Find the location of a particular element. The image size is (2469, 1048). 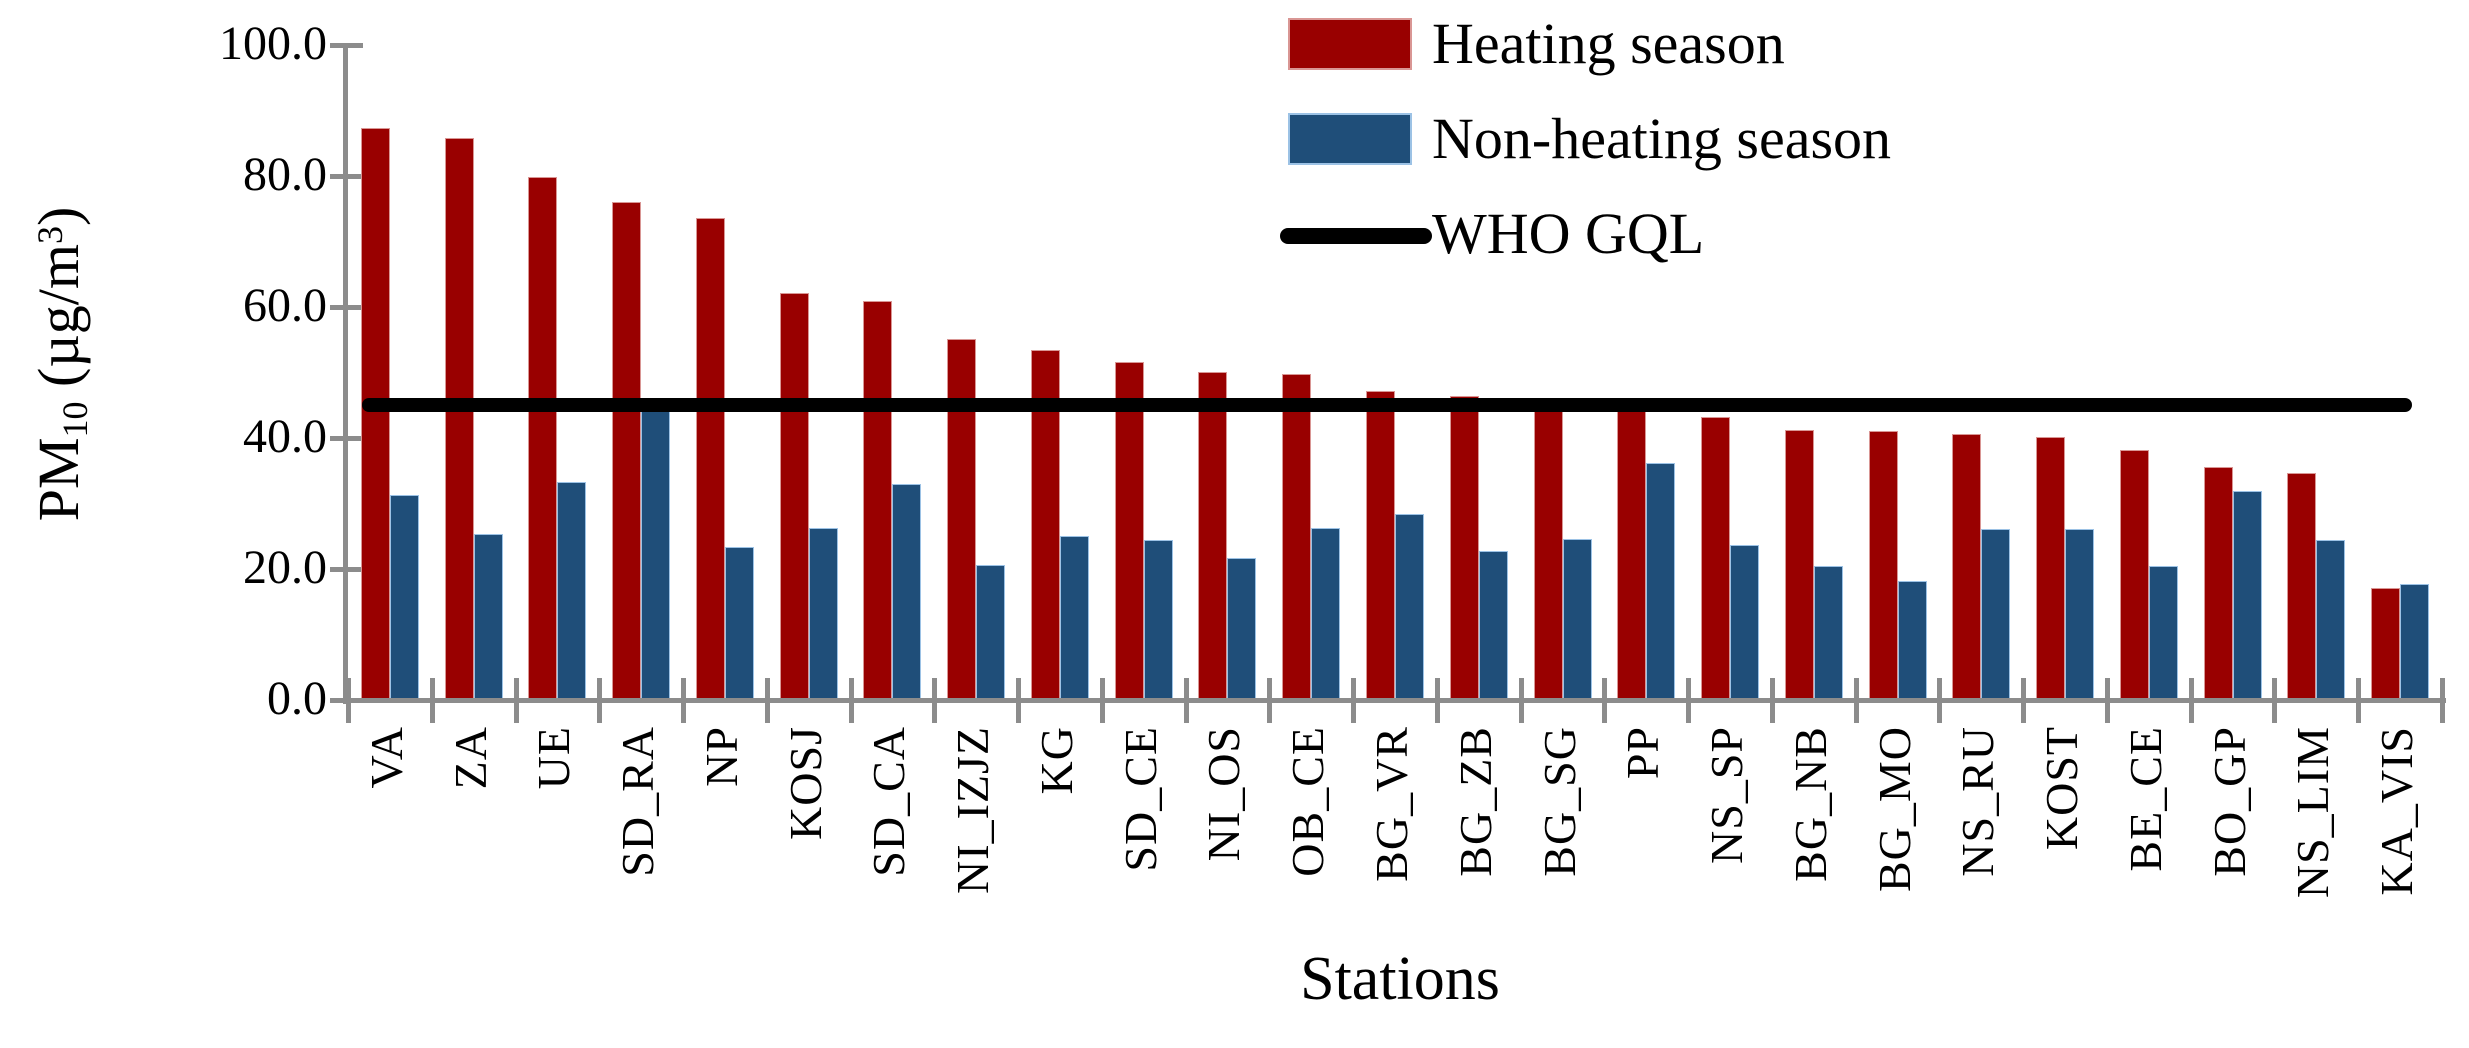

bar-heating-ZA is located at coordinates (459, 418).